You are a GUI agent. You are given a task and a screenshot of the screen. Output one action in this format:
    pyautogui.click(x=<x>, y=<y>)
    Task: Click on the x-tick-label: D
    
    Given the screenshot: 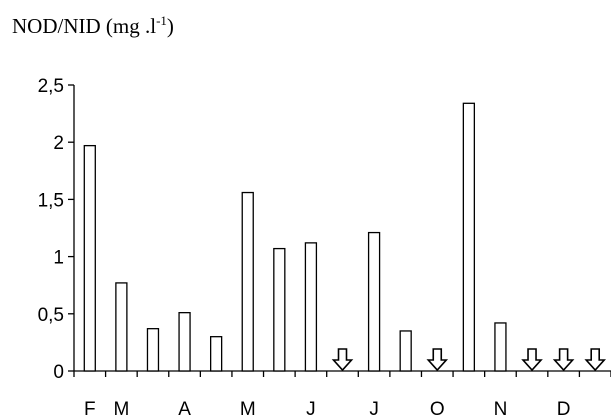 What is the action you would take?
    pyautogui.click(x=564, y=409)
    